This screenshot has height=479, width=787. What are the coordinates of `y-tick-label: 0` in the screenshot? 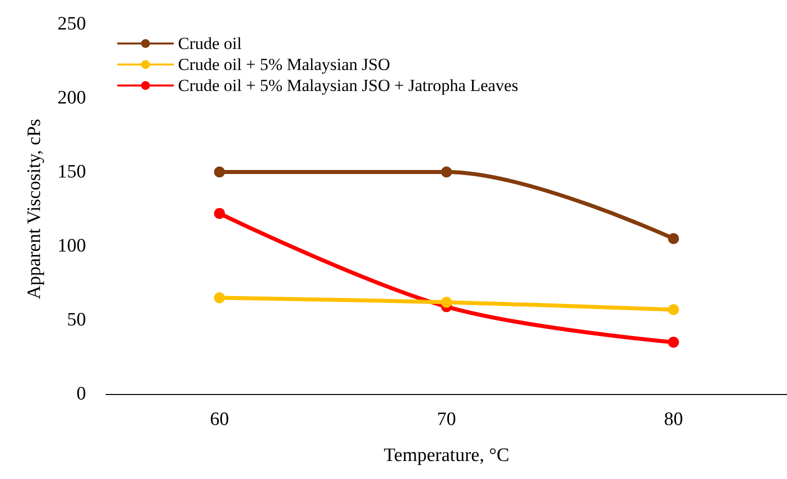 It's located at (81, 394).